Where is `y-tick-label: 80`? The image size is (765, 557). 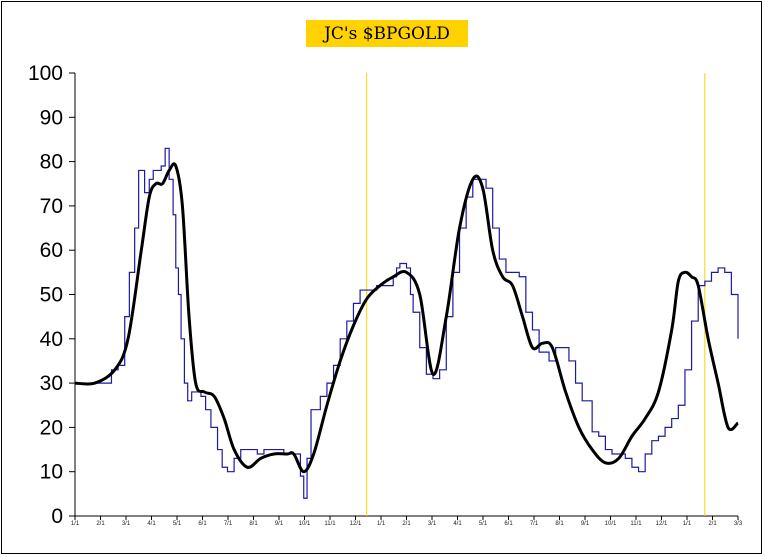 y-tick-label: 80 is located at coordinates (51, 162).